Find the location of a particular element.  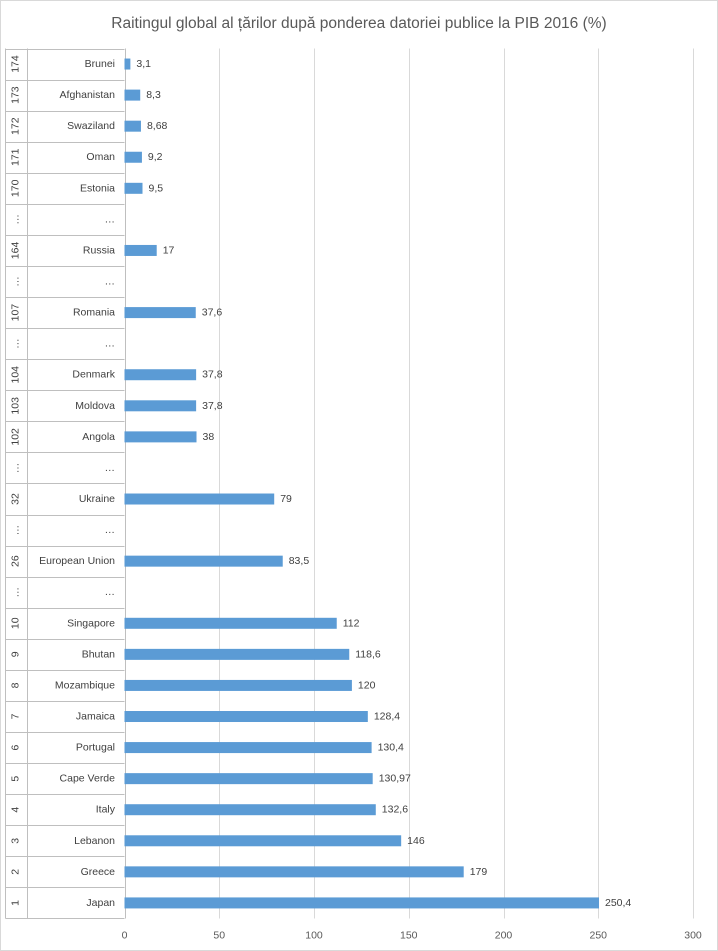

category-label-lebanon: Lebanon is located at coordinates (94, 841).